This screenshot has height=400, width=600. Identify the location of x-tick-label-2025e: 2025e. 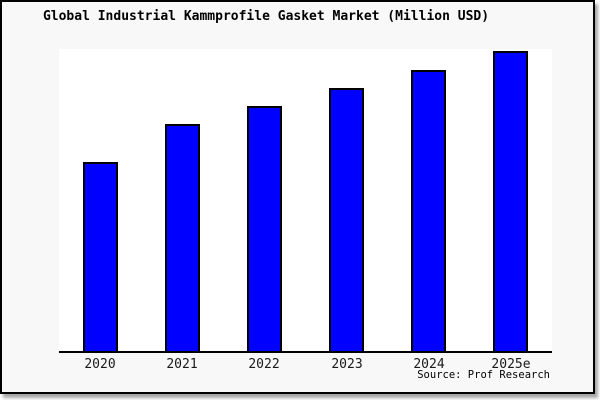
(511, 364).